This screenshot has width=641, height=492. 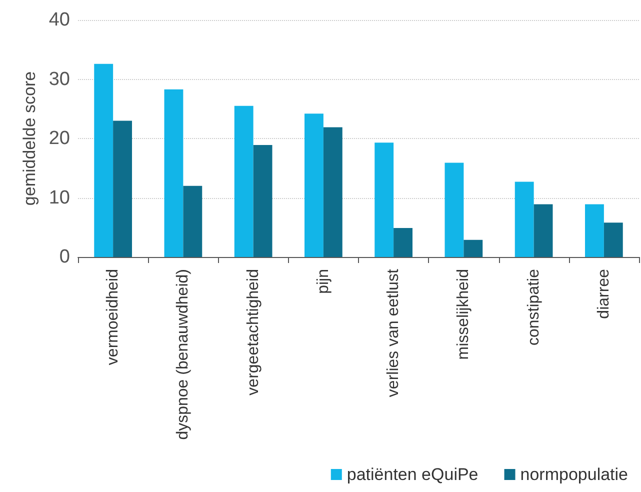 What do you see at coordinates (323, 281) in the screenshot?
I see `x-tick-label: pijn` at bounding box center [323, 281].